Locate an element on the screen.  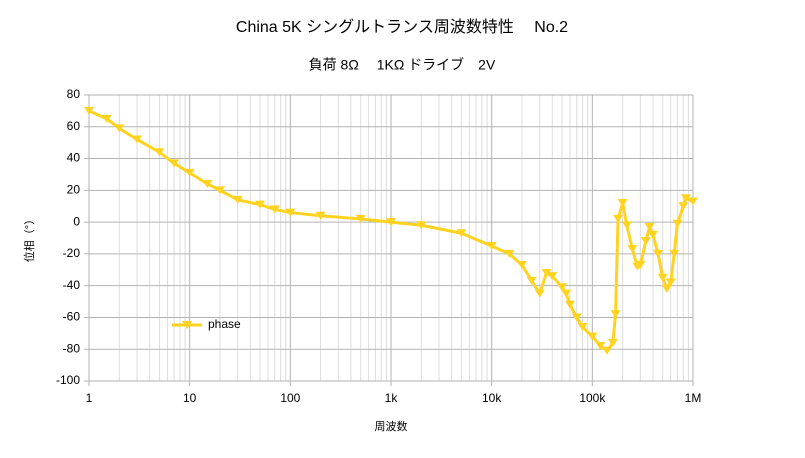
y-tick-label: -40 is located at coordinates (72, 285).